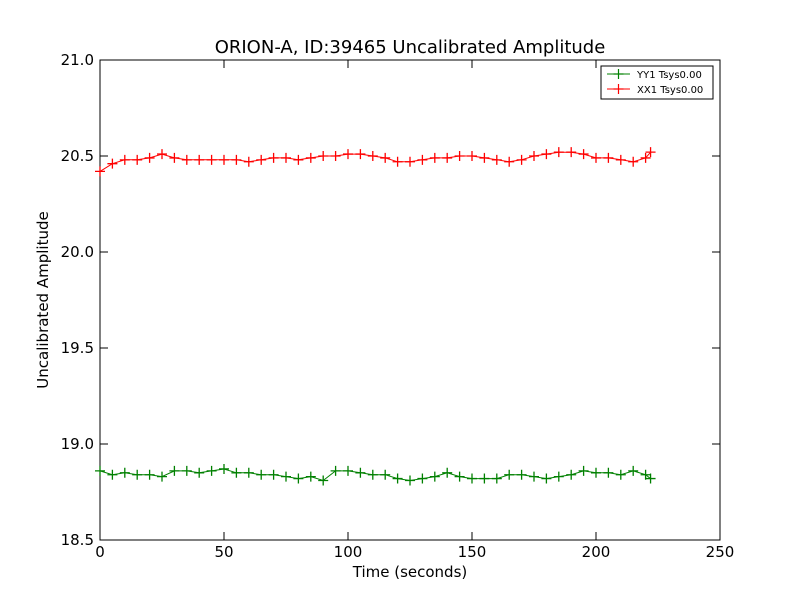 The image size is (800, 600). What do you see at coordinates (43, 299) in the screenshot?
I see `y-axis-title: Uncalibrated Amplitude` at bounding box center [43, 299].